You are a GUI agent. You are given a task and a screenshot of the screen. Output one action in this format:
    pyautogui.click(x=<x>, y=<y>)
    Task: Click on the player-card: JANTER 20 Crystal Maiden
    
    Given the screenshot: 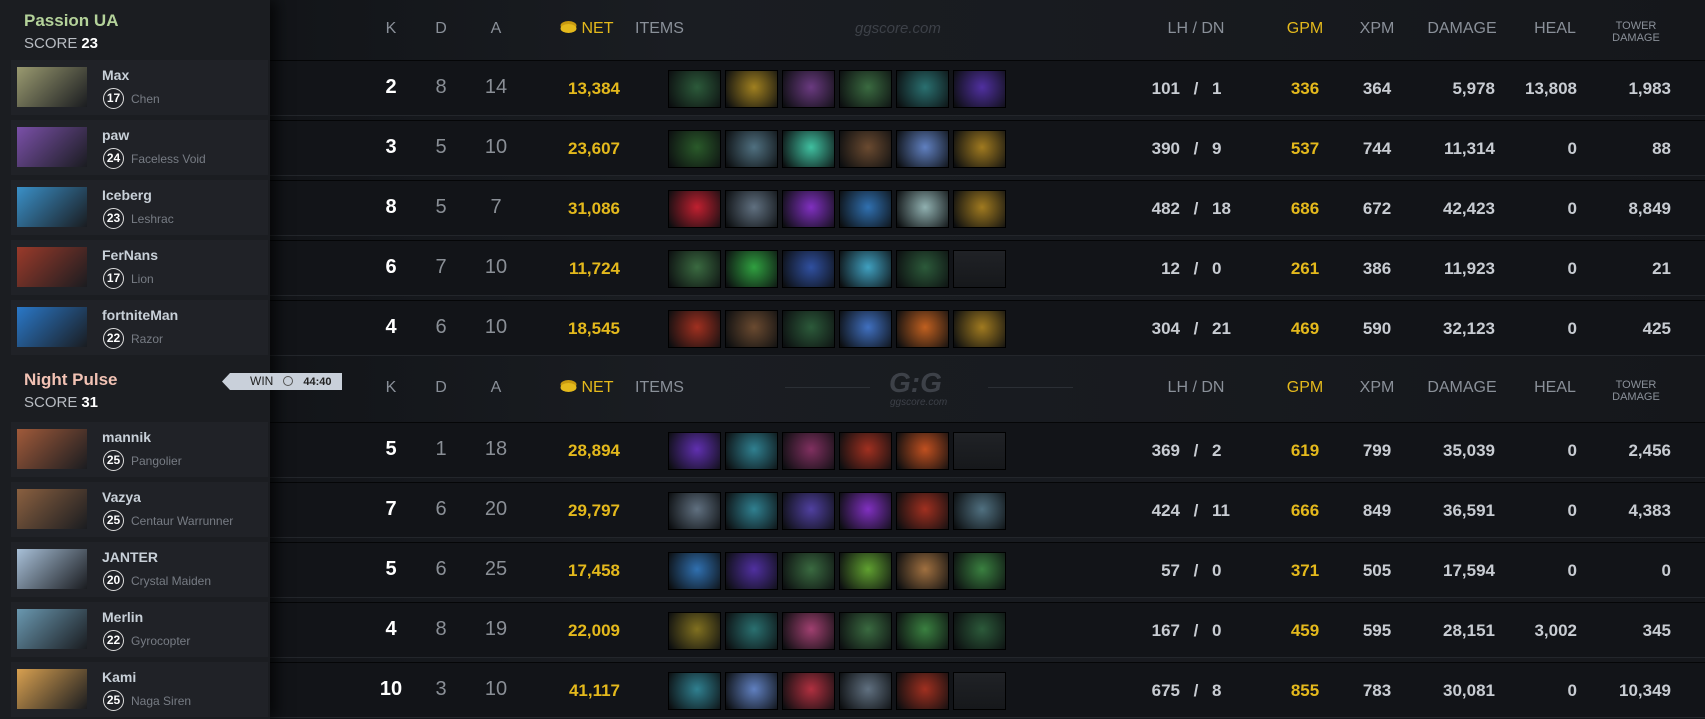 What is the action you would take?
    pyautogui.click(x=139, y=569)
    